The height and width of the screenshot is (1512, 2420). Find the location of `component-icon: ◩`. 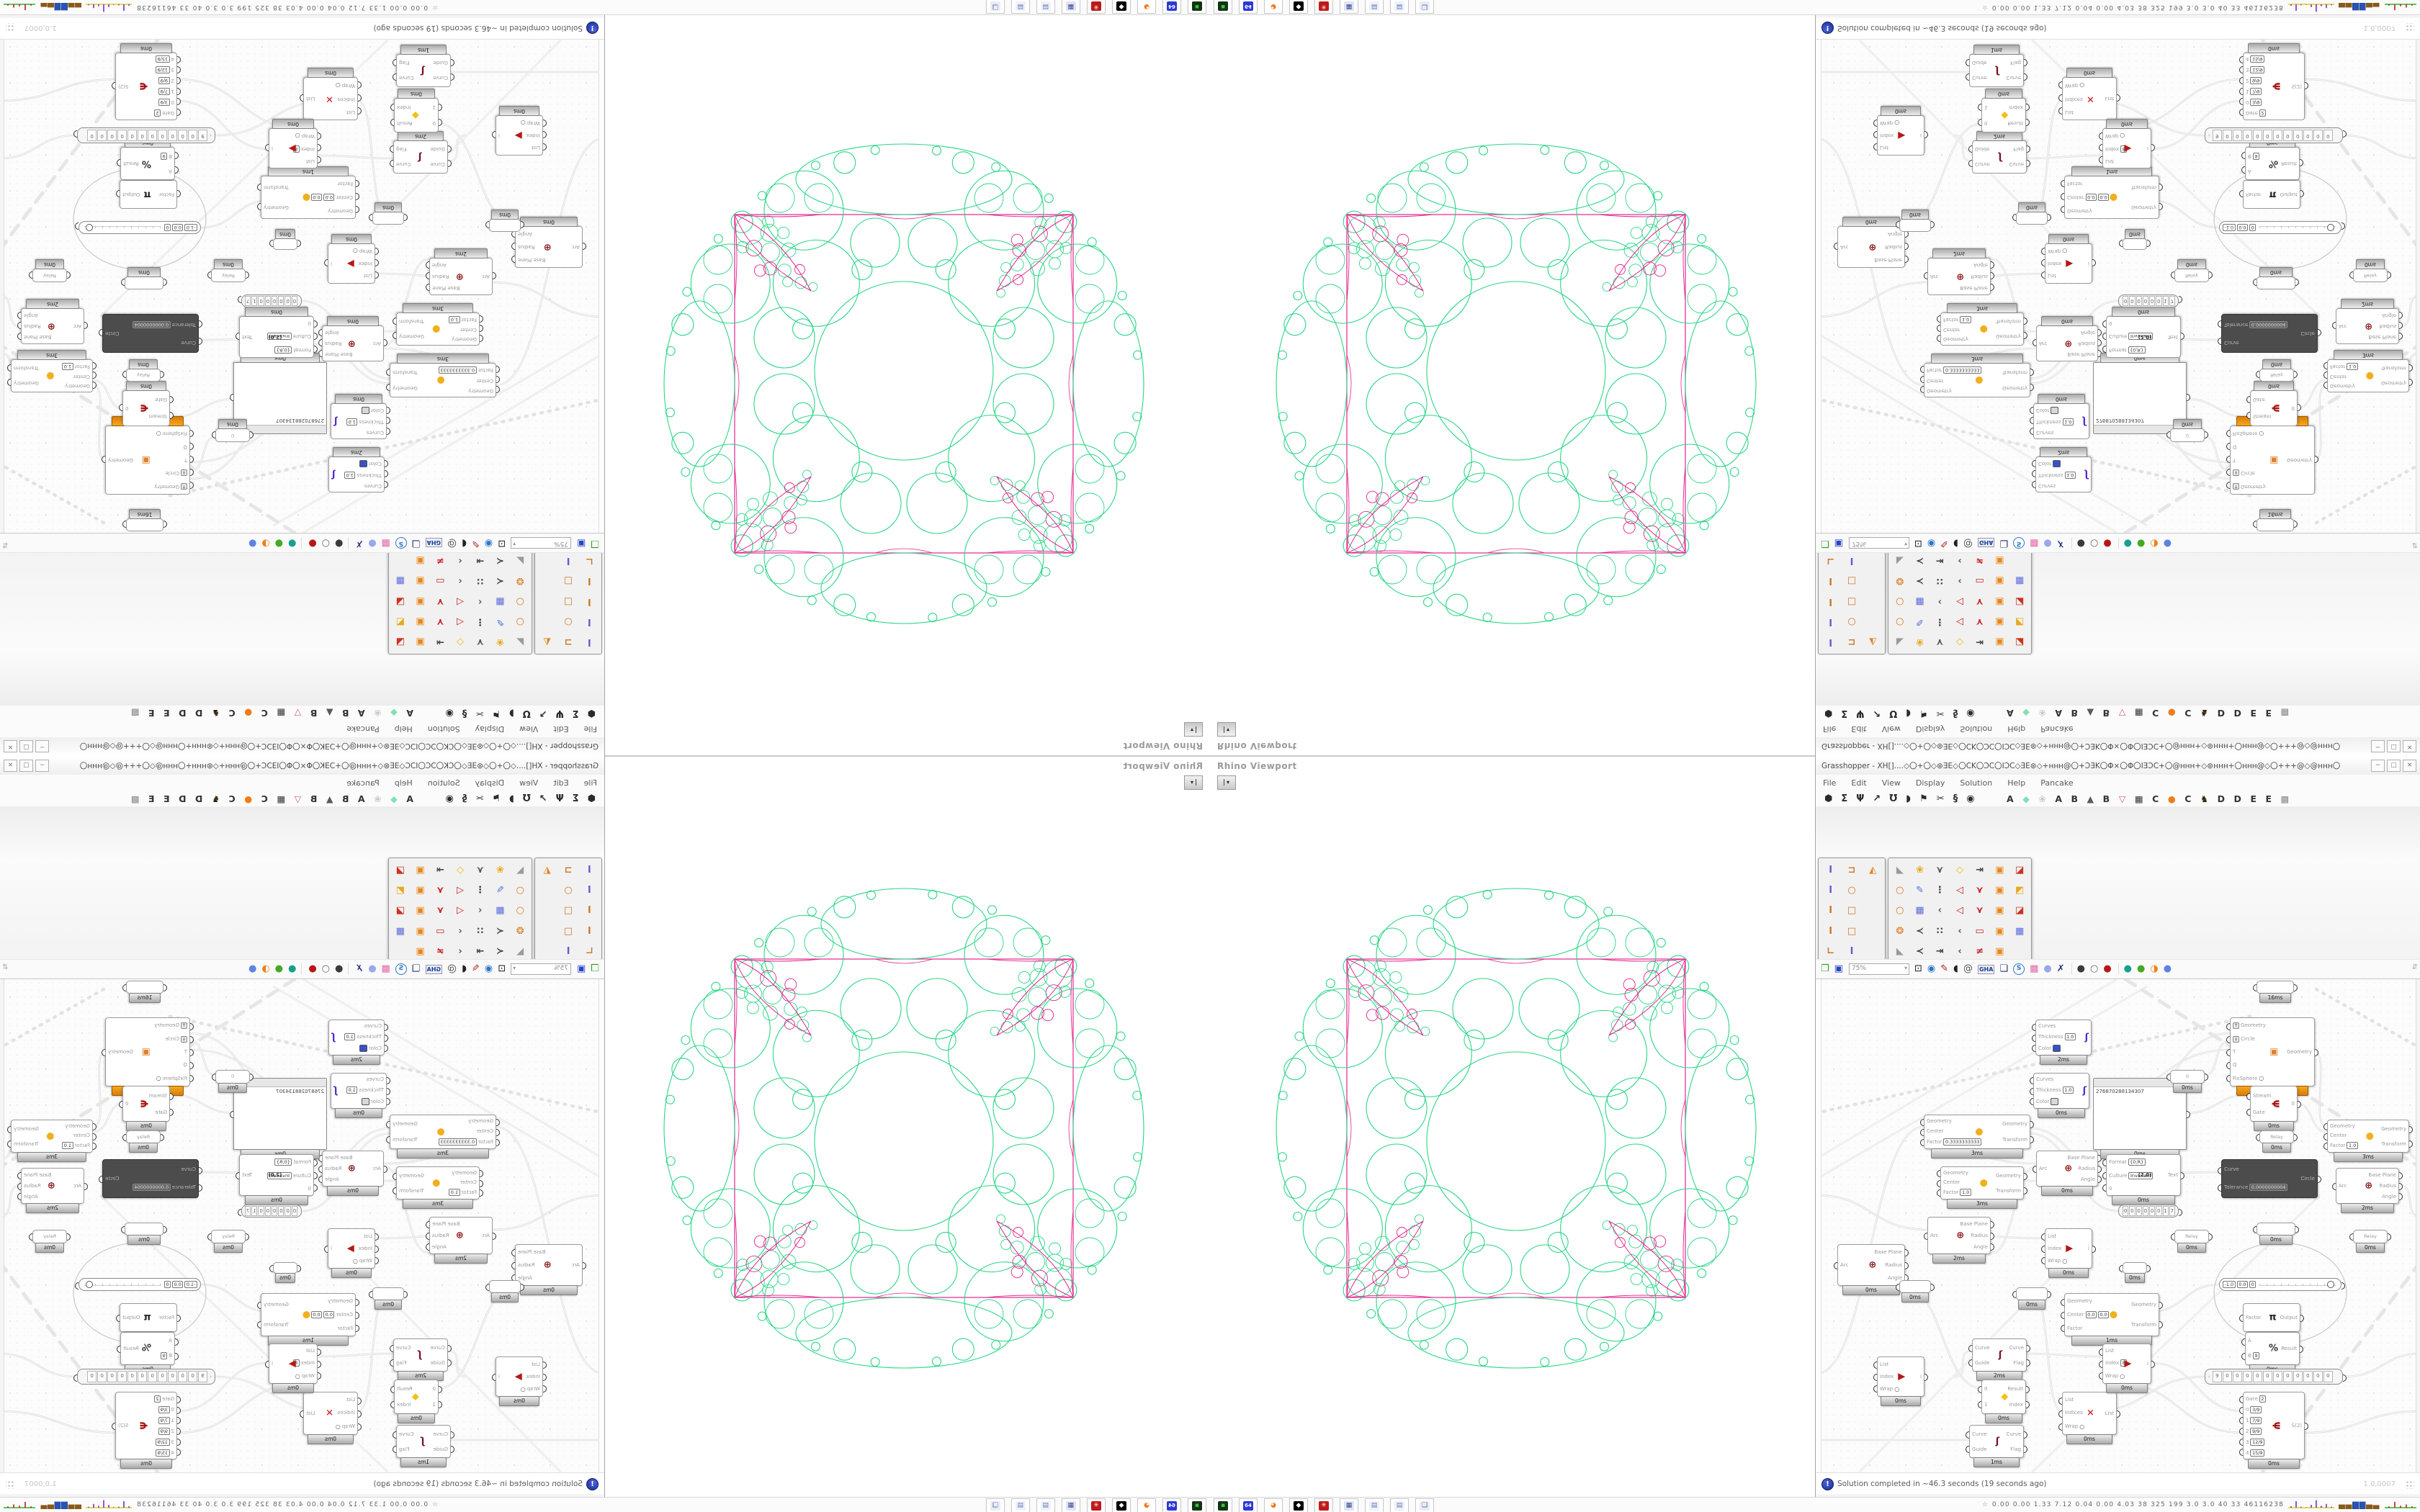

component-icon: ◩ is located at coordinates (2020, 890).